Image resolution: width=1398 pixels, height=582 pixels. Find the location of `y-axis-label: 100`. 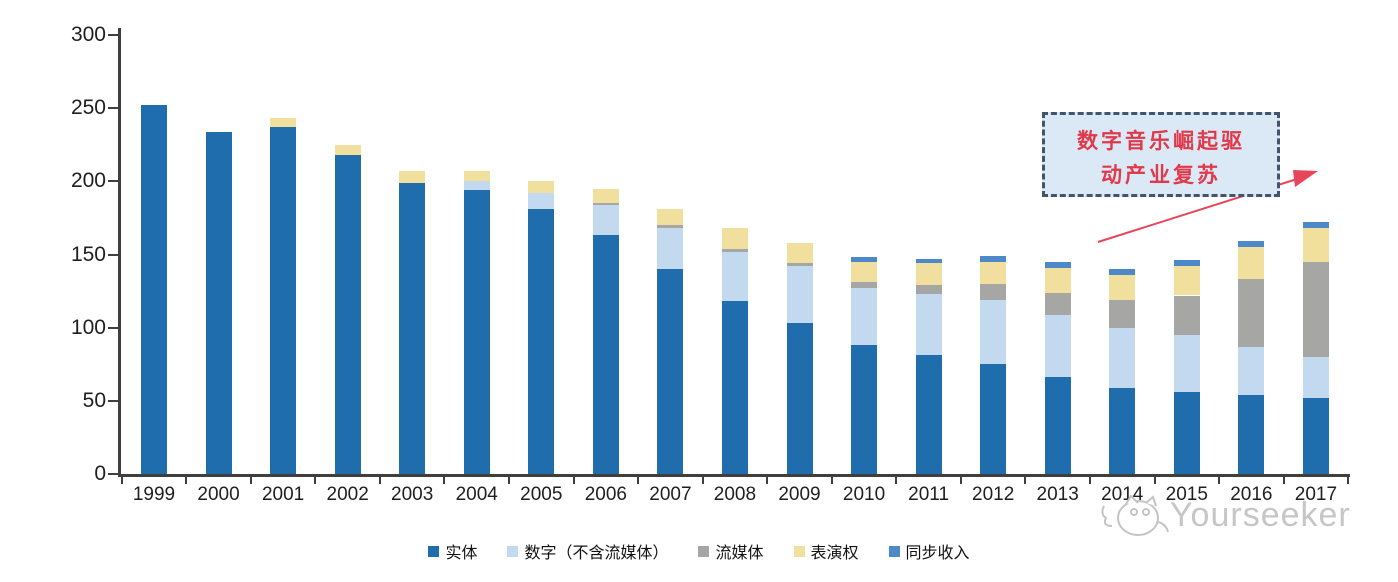

y-axis-label: 100 is located at coordinates (88, 327).